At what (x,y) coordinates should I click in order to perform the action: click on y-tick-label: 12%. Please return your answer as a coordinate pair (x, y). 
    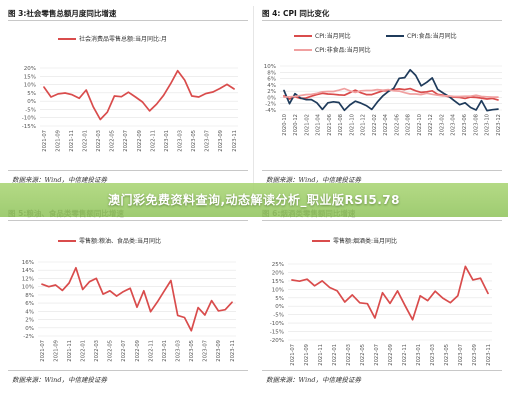
    Looking at the image, I should click on (28, 279).